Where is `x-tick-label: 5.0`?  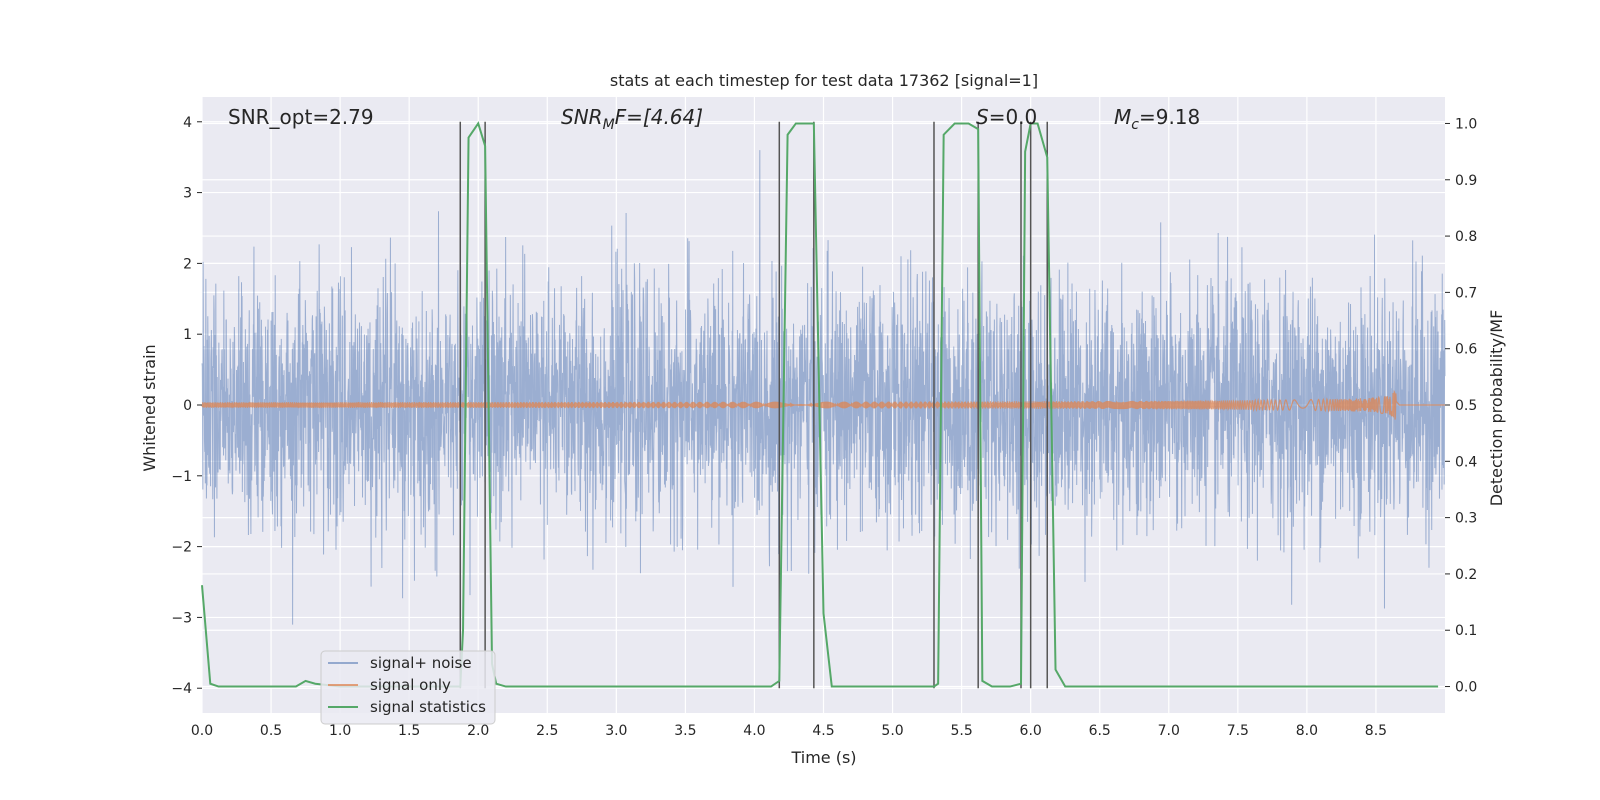
x-tick-label: 5.0 is located at coordinates (892, 731).